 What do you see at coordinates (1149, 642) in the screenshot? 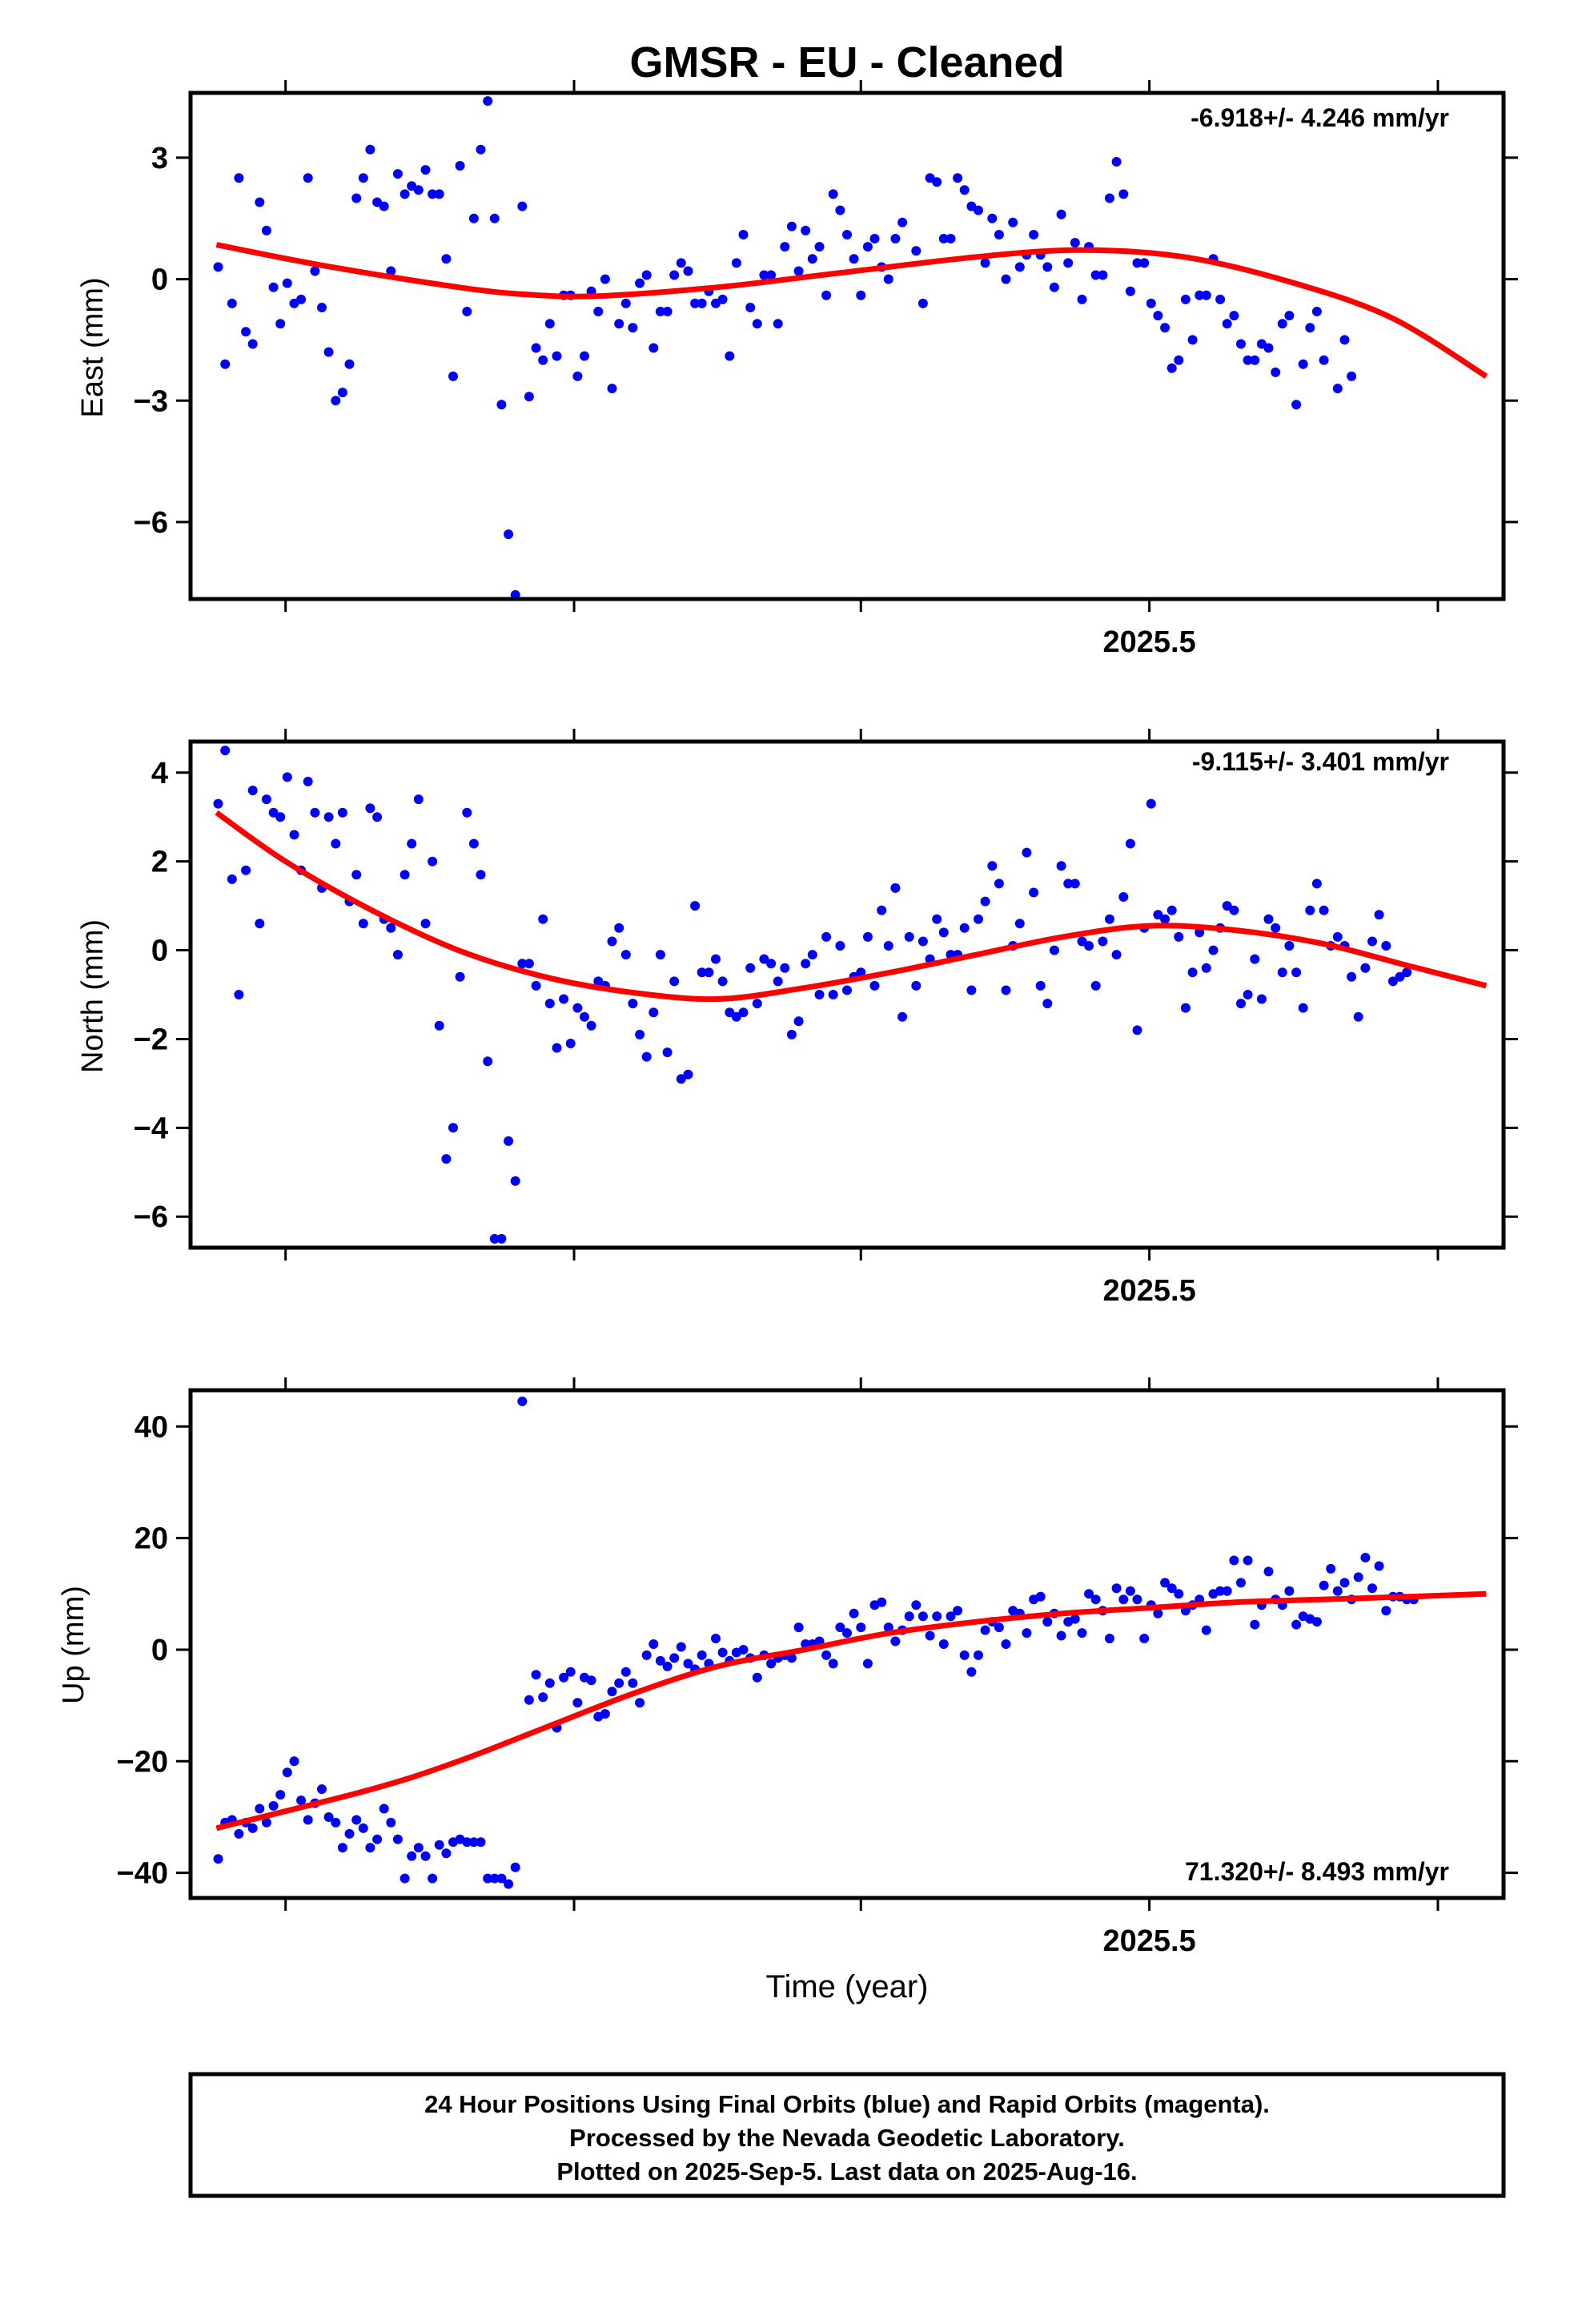
I see `east-x-tick-label: 2025.5` at bounding box center [1149, 642].